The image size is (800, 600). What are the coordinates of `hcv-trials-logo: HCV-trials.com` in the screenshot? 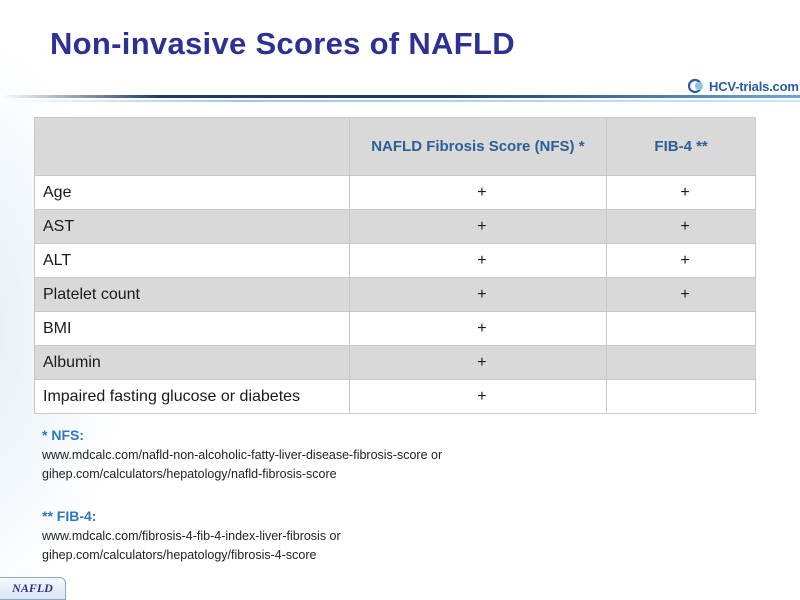 It's located at (743, 86).